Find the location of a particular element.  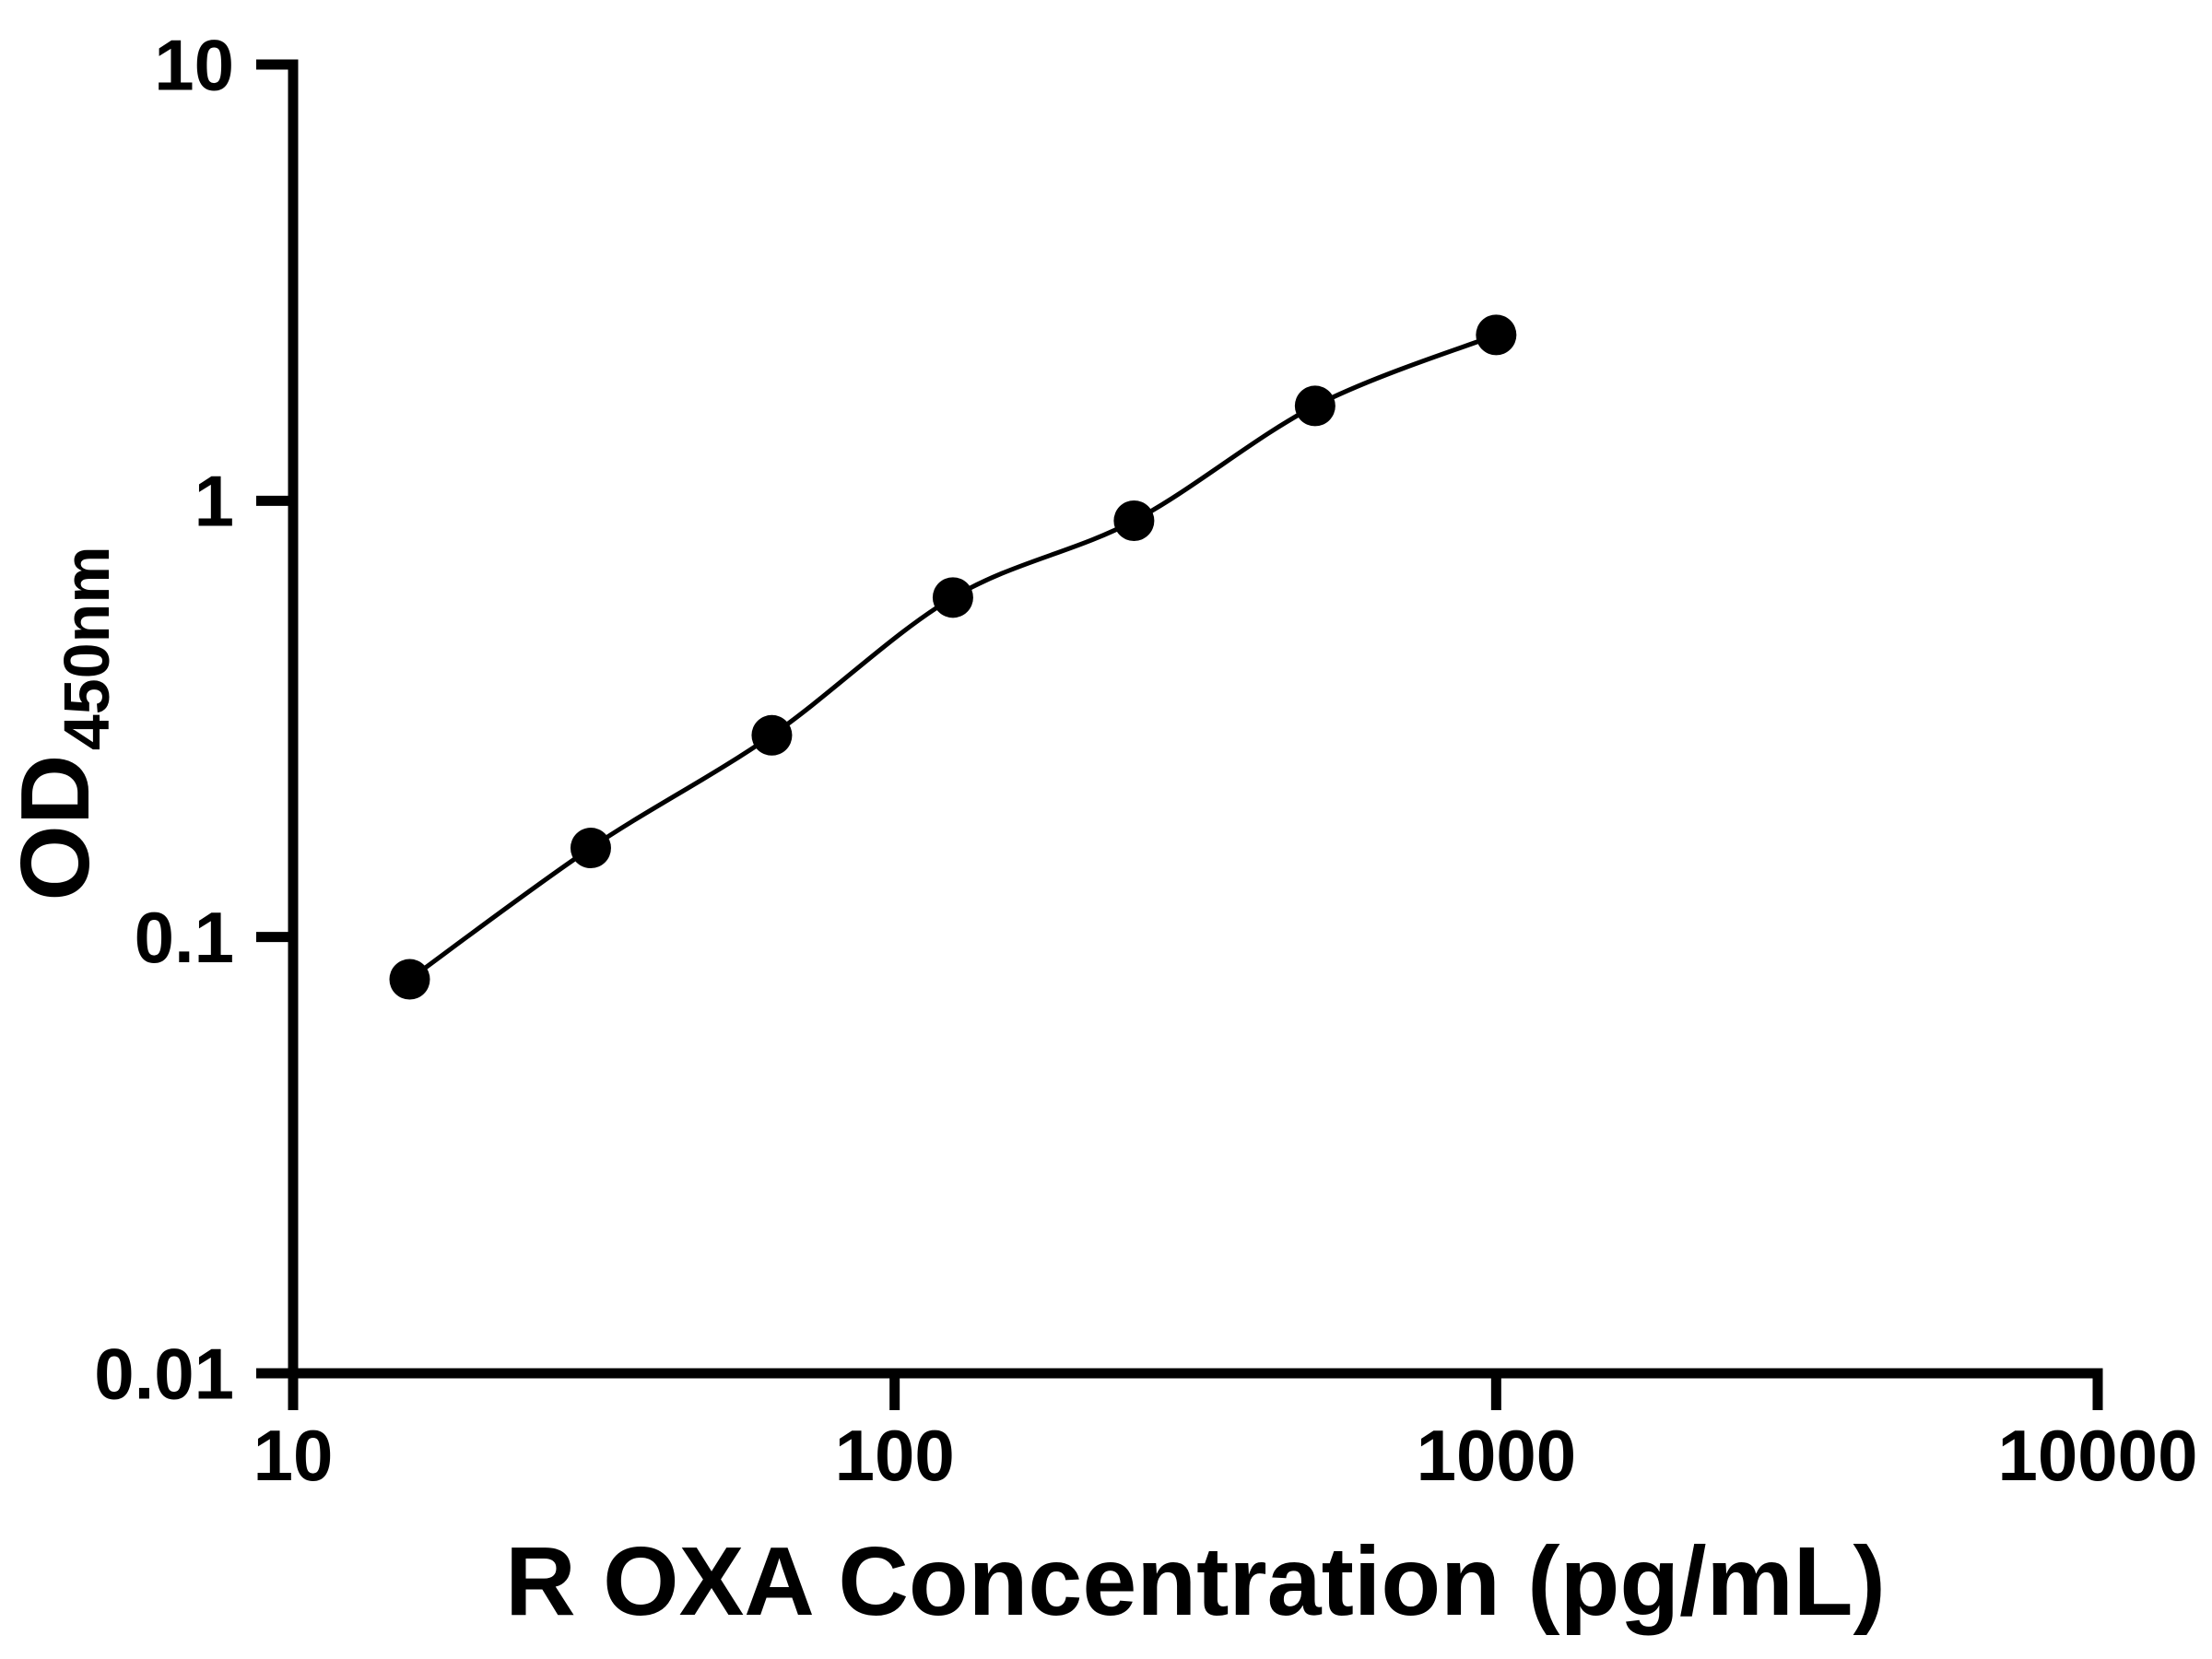

y-tick-label: 10 is located at coordinates (194, 64).